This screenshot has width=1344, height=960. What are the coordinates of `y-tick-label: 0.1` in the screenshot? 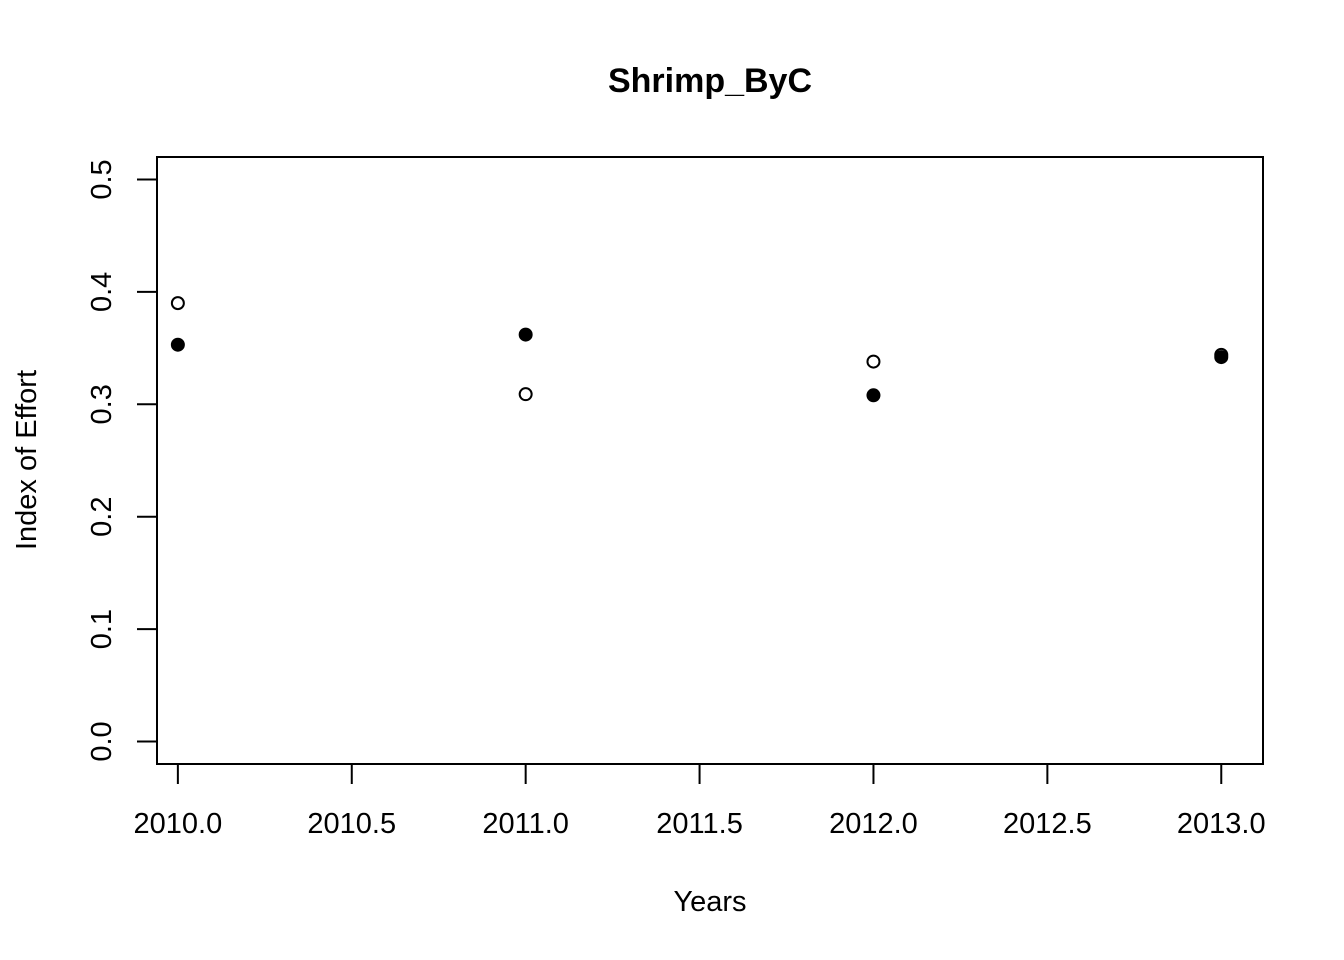 It's located at (102, 629).